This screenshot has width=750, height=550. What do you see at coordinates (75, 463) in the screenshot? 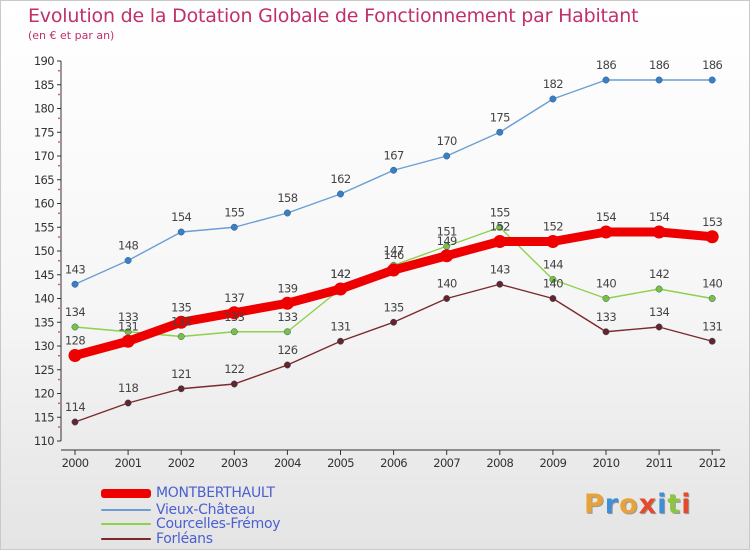
I see `x-tick-label: 2000` at bounding box center [75, 463].